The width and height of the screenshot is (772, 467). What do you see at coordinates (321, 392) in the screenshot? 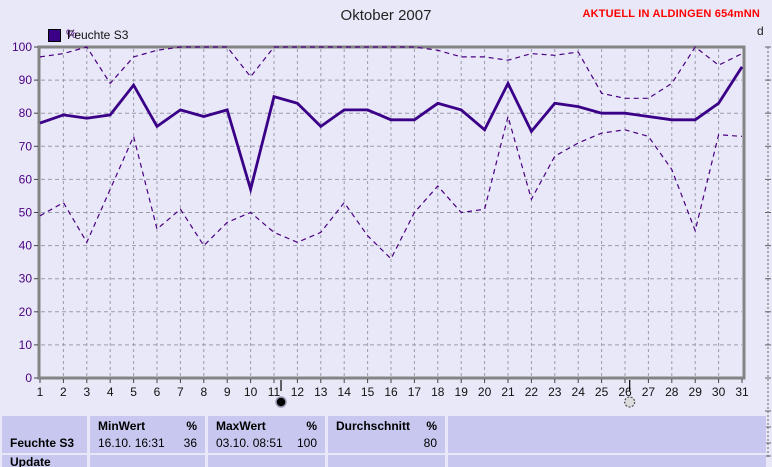
I see `x-tick-label: 13` at bounding box center [321, 392].